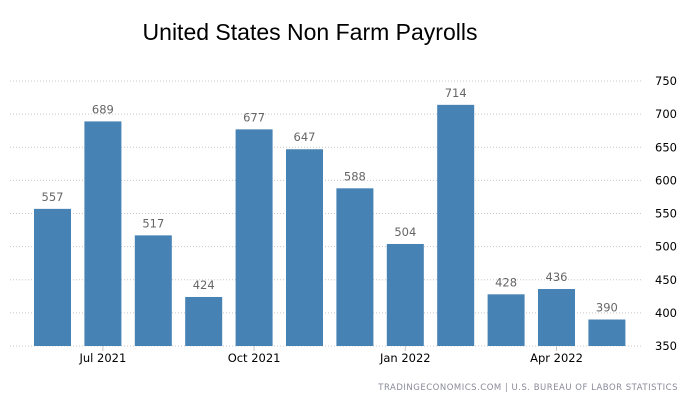 The width and height of the screenshot is (693, 415). I want to click on data-label: 390, so click(607, 308).